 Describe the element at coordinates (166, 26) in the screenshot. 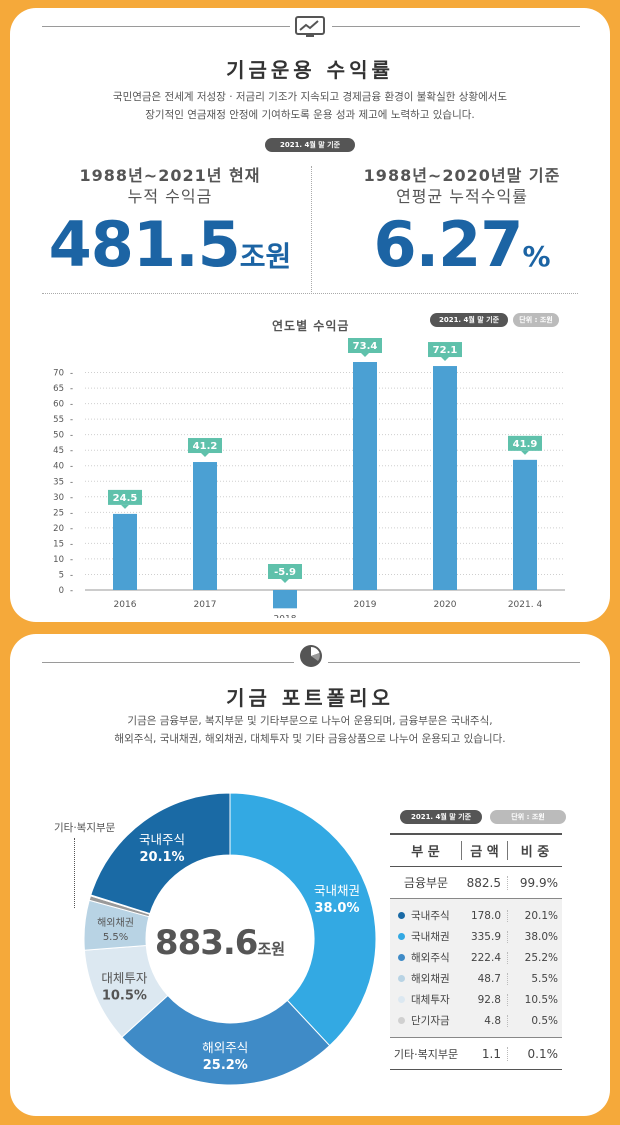

I see `header-line-left` at that location.